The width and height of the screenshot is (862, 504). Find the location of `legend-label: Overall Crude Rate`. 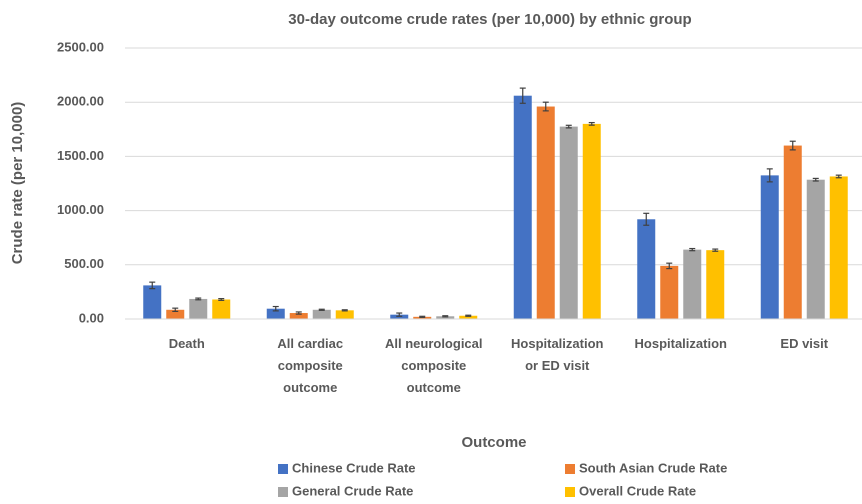

legend-label: Overall Crude Rate is located at coordinates (637, 490).